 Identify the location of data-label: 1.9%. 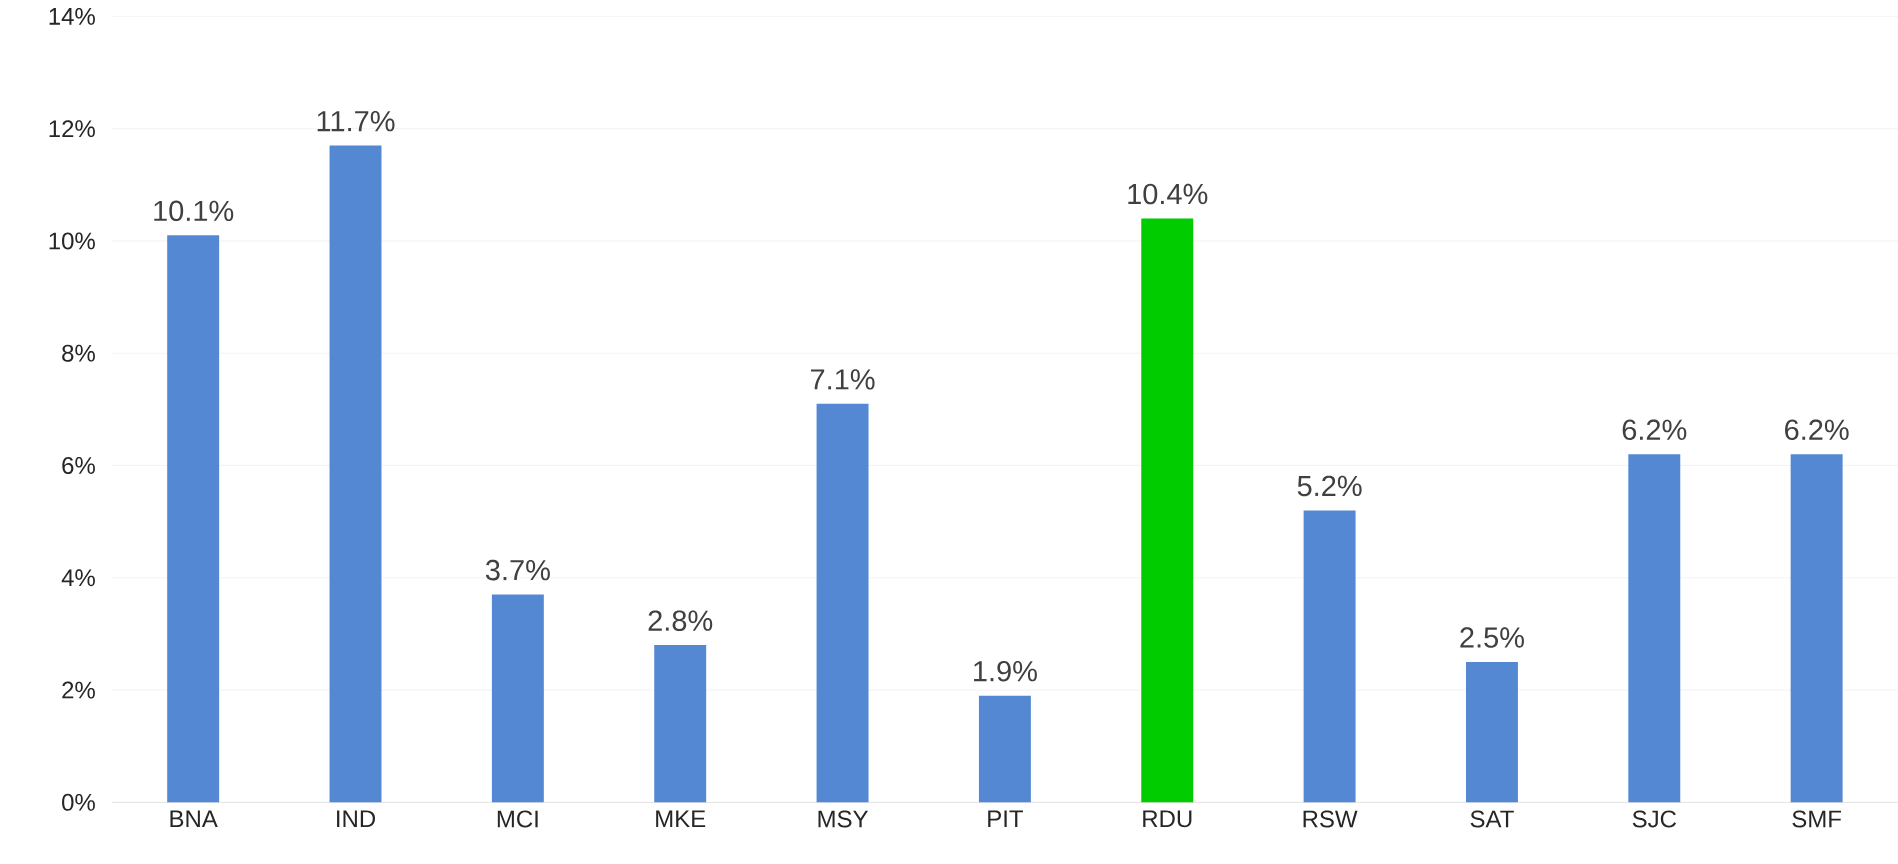
(1005, 671).